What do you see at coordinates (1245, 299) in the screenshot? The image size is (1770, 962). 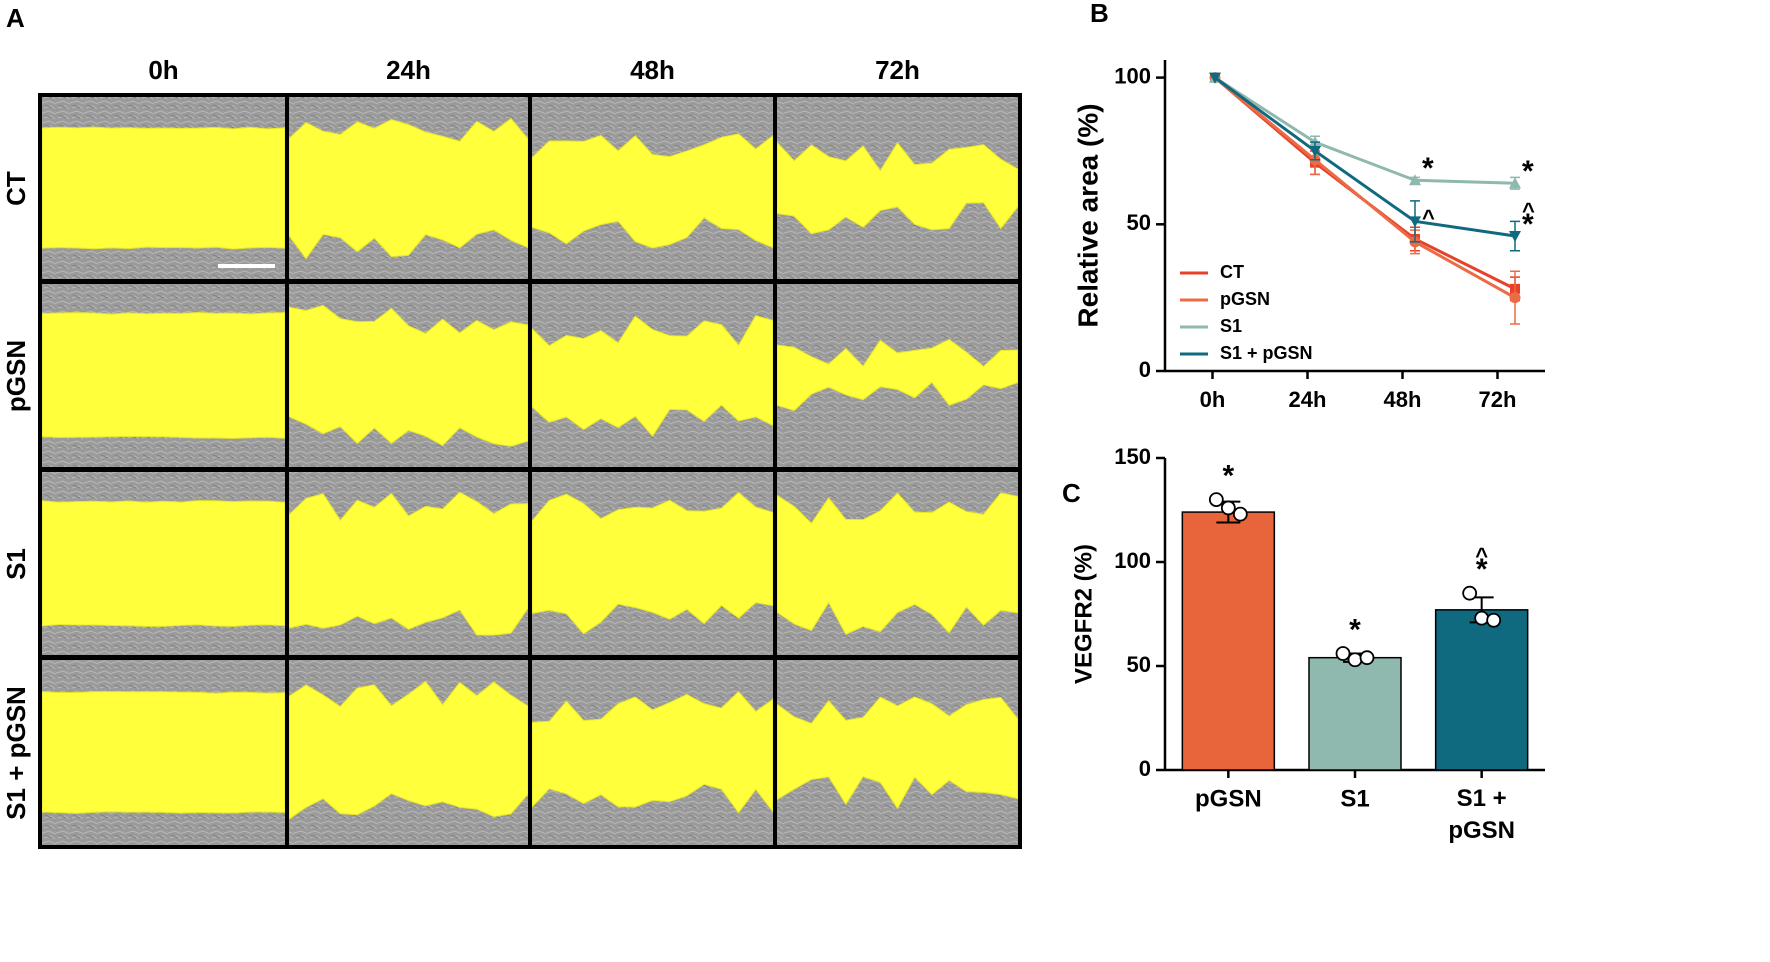 I see `legend-label: pGSN` at bounding box center [1245, 299].